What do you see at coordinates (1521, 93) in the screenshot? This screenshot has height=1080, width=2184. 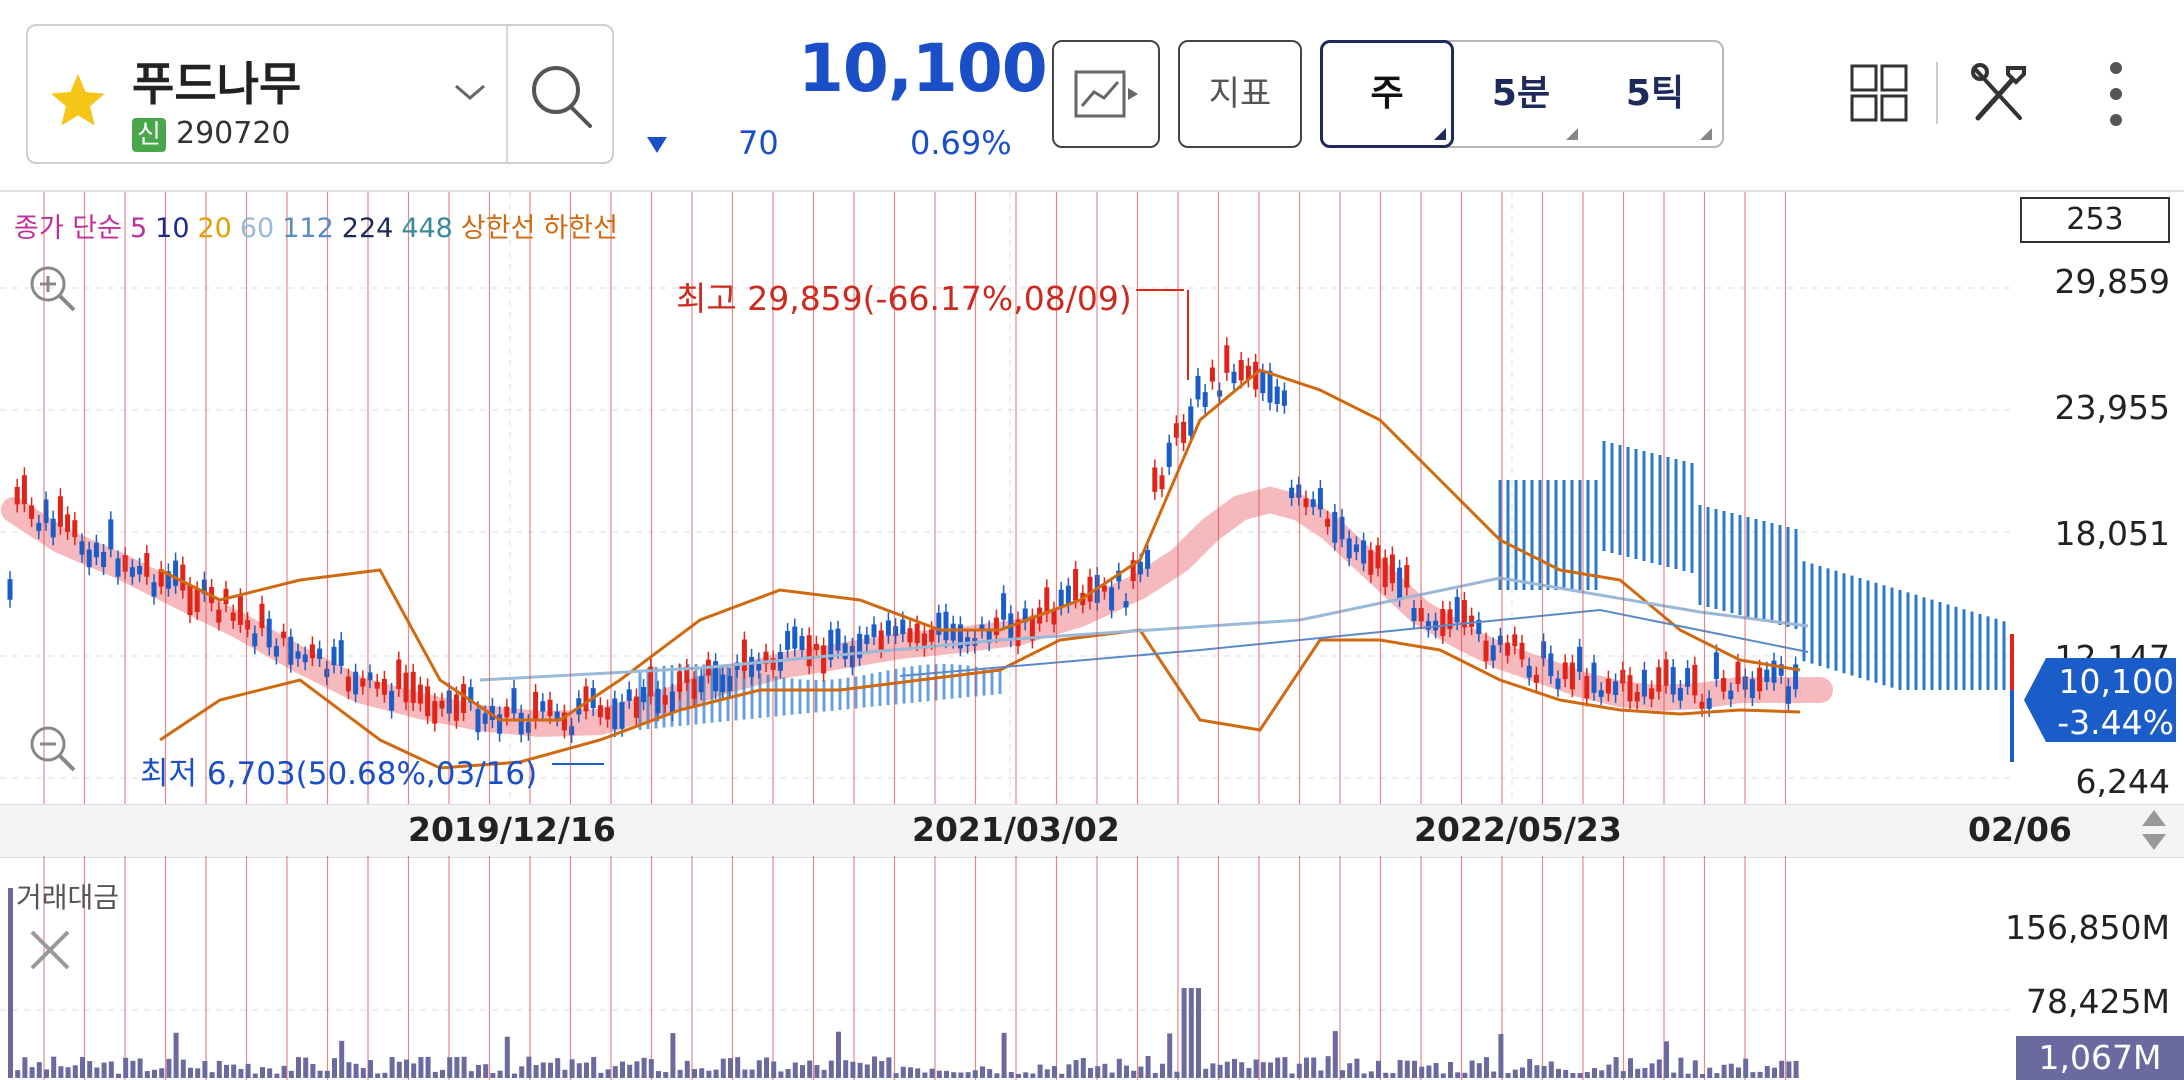 I see `period-5min-button: 5분` at bounding box center [1521, 93].